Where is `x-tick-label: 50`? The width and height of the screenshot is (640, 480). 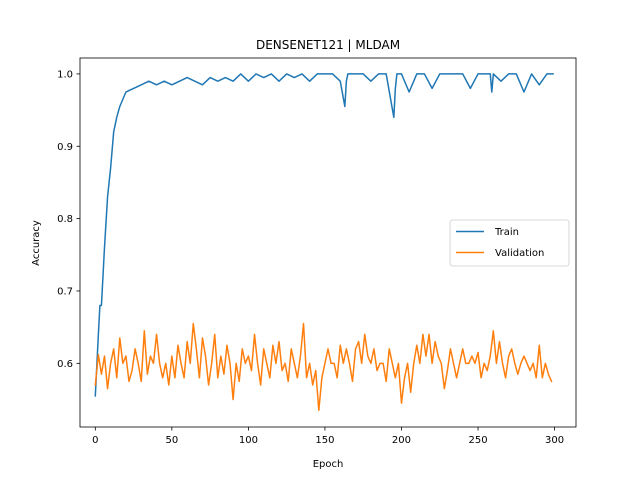 x-tick-label: 50 is located at coordinates (171, 440).